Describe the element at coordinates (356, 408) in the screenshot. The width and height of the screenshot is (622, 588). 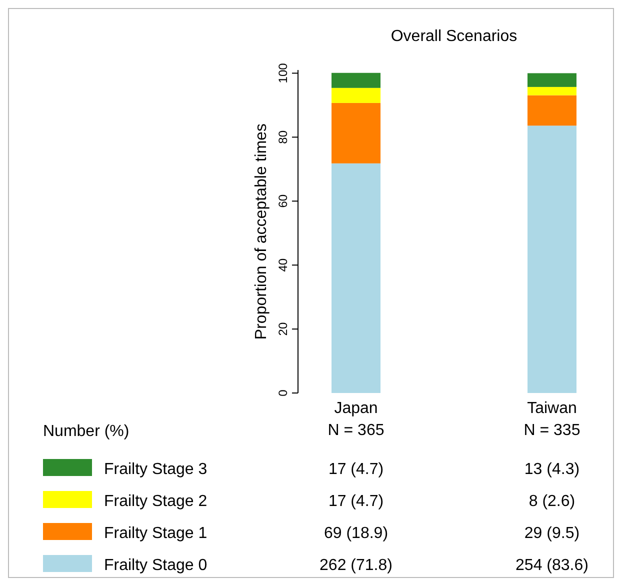
I see `x-tick-label: Japan` at that location.